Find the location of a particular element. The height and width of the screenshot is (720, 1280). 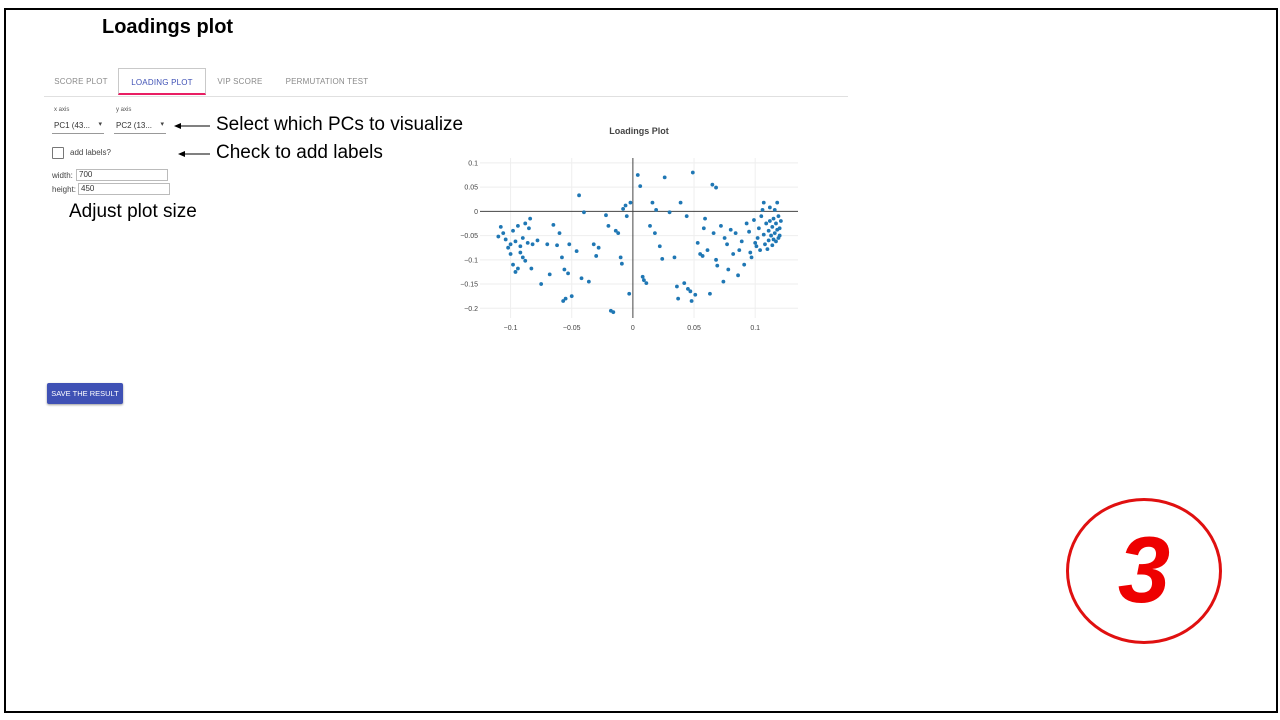

tab-score-plot: SCORE PLOT is located at coordinates (81, 81).